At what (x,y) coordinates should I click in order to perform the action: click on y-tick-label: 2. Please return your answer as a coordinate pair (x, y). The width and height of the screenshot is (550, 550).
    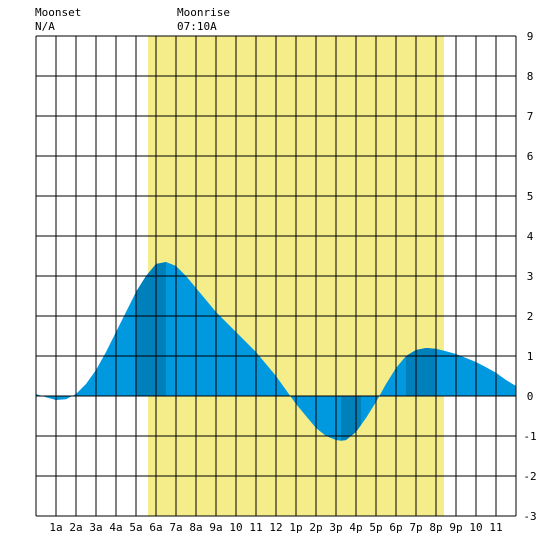
    Looking at the image, I should click on (530, 316).